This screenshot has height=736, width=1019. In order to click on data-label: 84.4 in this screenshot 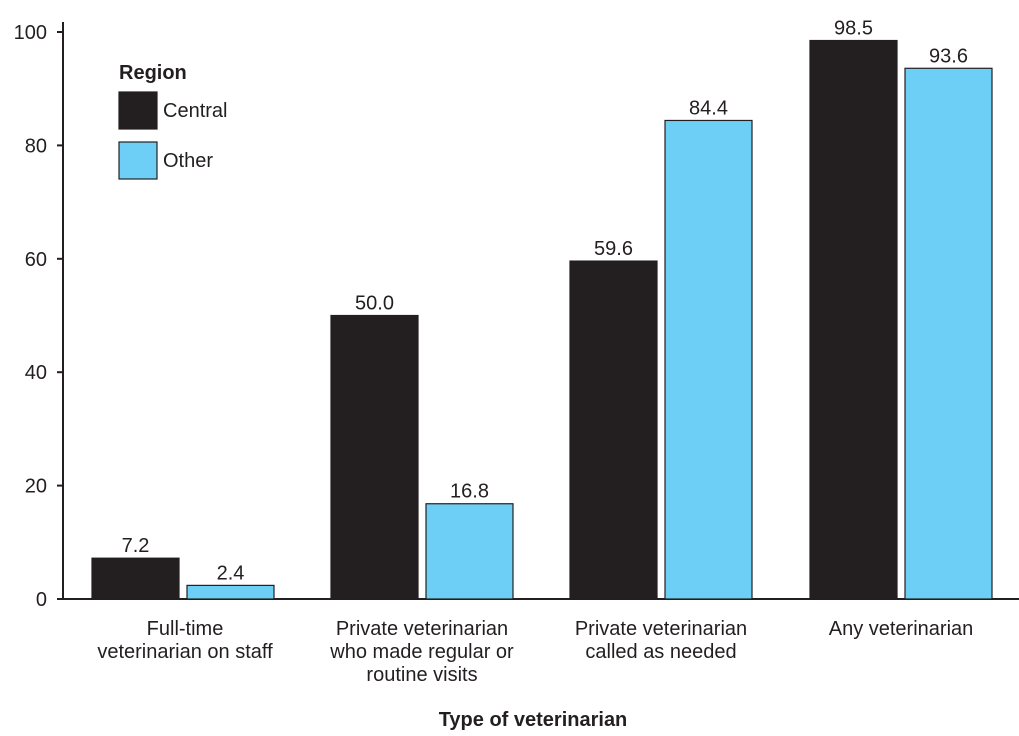, I will do `click(708, 108)`.